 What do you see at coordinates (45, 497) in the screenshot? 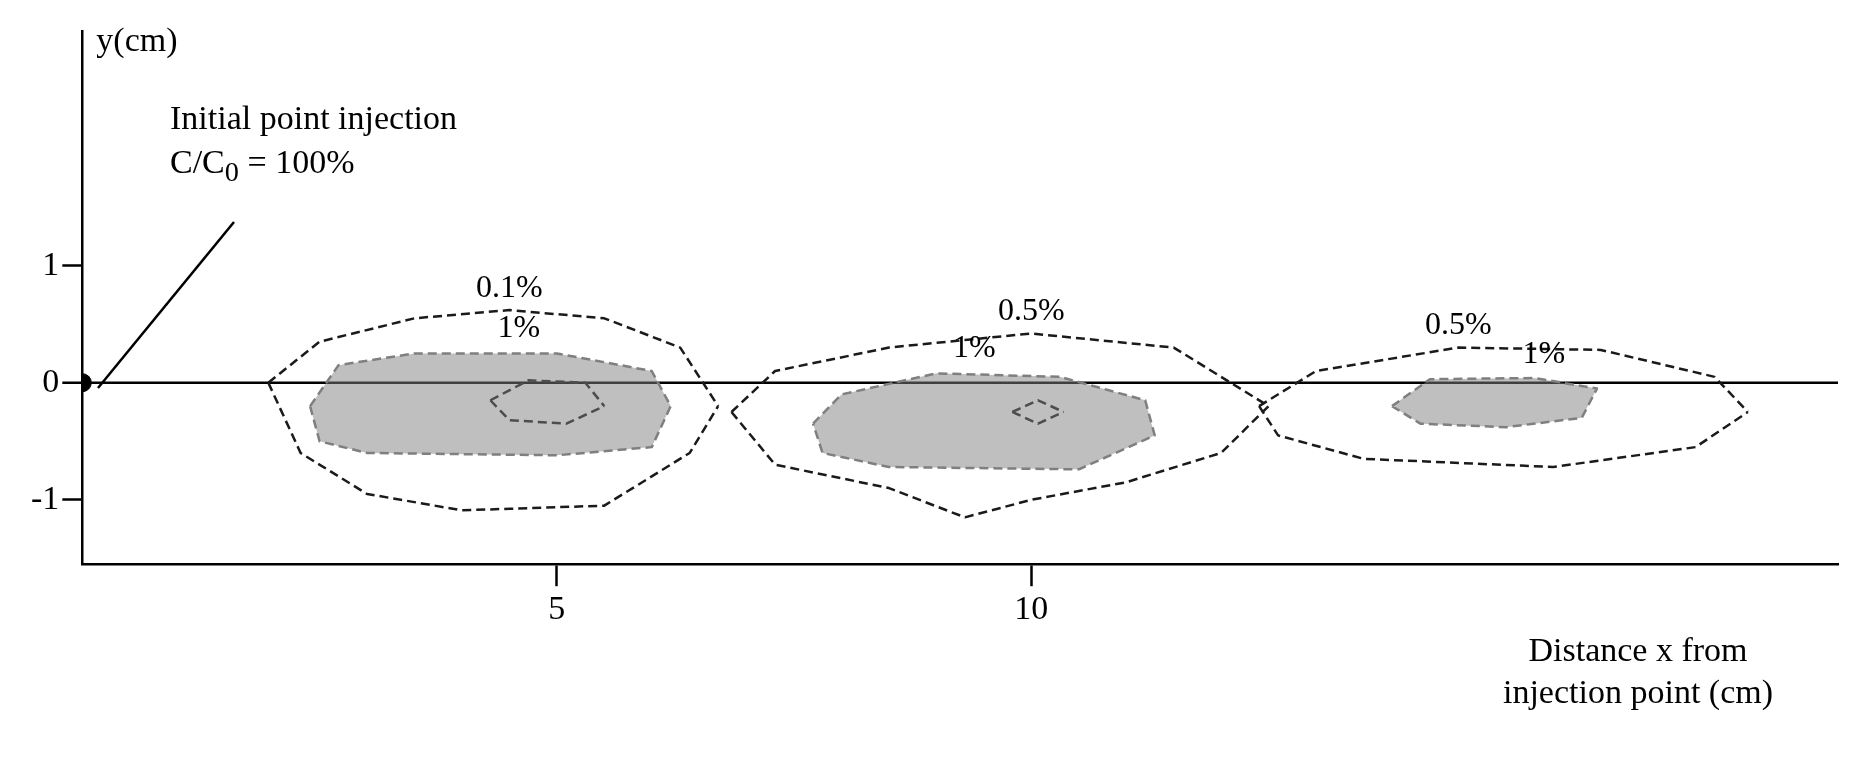
I see `y-tick-label: -1` at bounding box center [45, 497].